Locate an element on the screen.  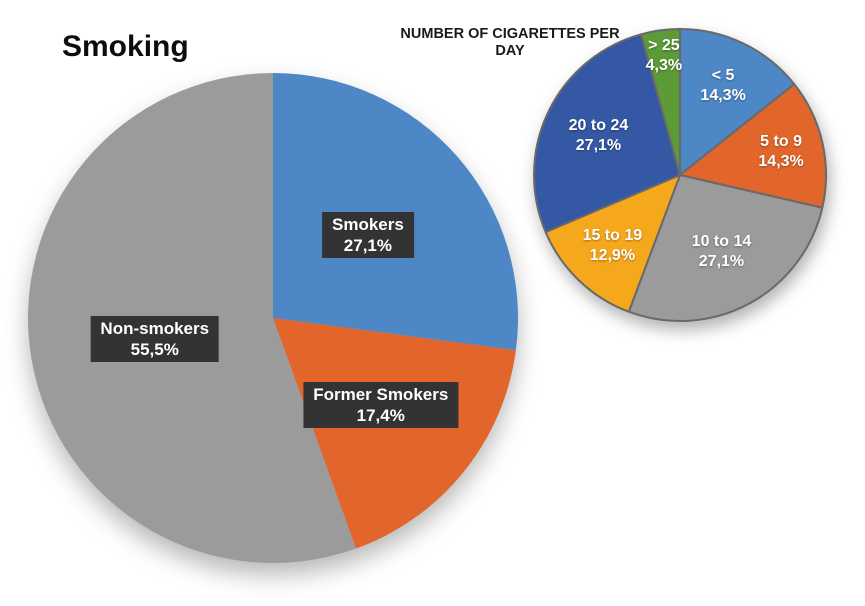
chart-title-cigarettes-per-day: NUMBER OF CIGARETTES PER DAY is located at coordinates (510, 43).